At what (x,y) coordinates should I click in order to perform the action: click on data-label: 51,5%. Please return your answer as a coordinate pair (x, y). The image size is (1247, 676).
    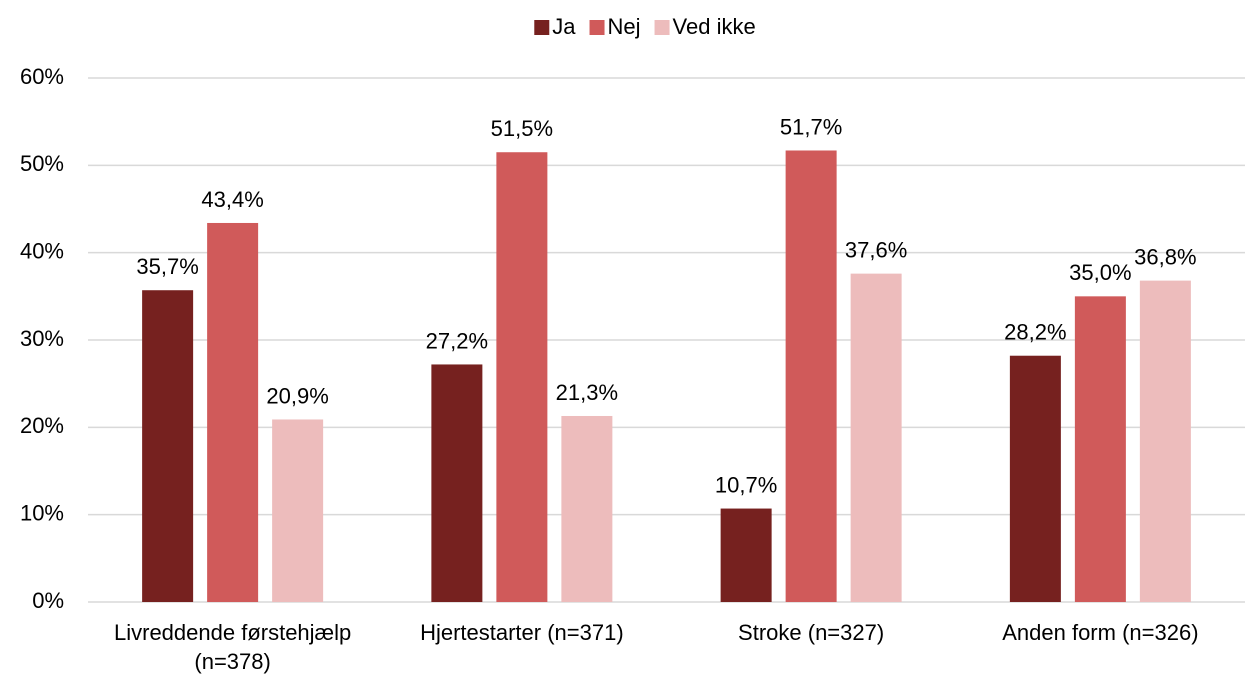
    Looking at the image, I should click on (522, 128).